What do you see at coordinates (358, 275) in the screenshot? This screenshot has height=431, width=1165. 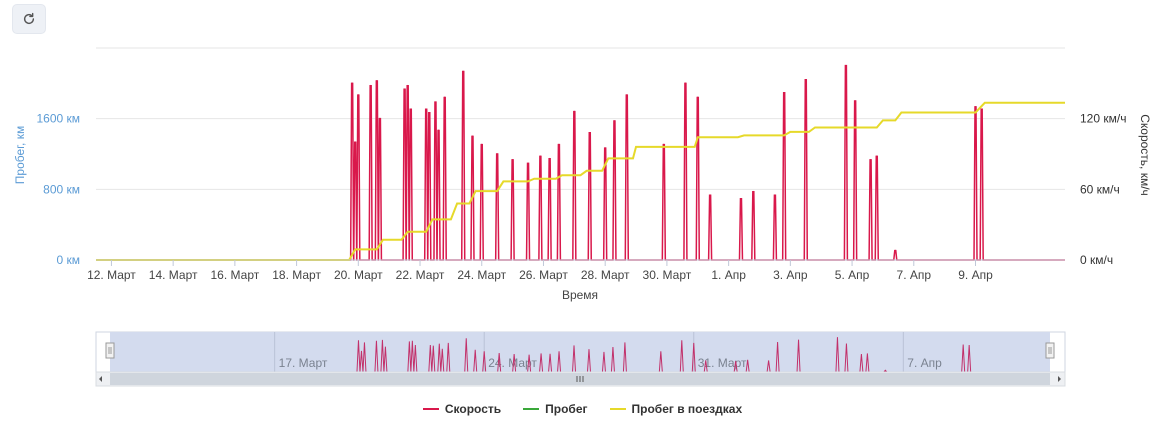 I see `x-tick-label: 20. Март` at bounding box center [358, 275].